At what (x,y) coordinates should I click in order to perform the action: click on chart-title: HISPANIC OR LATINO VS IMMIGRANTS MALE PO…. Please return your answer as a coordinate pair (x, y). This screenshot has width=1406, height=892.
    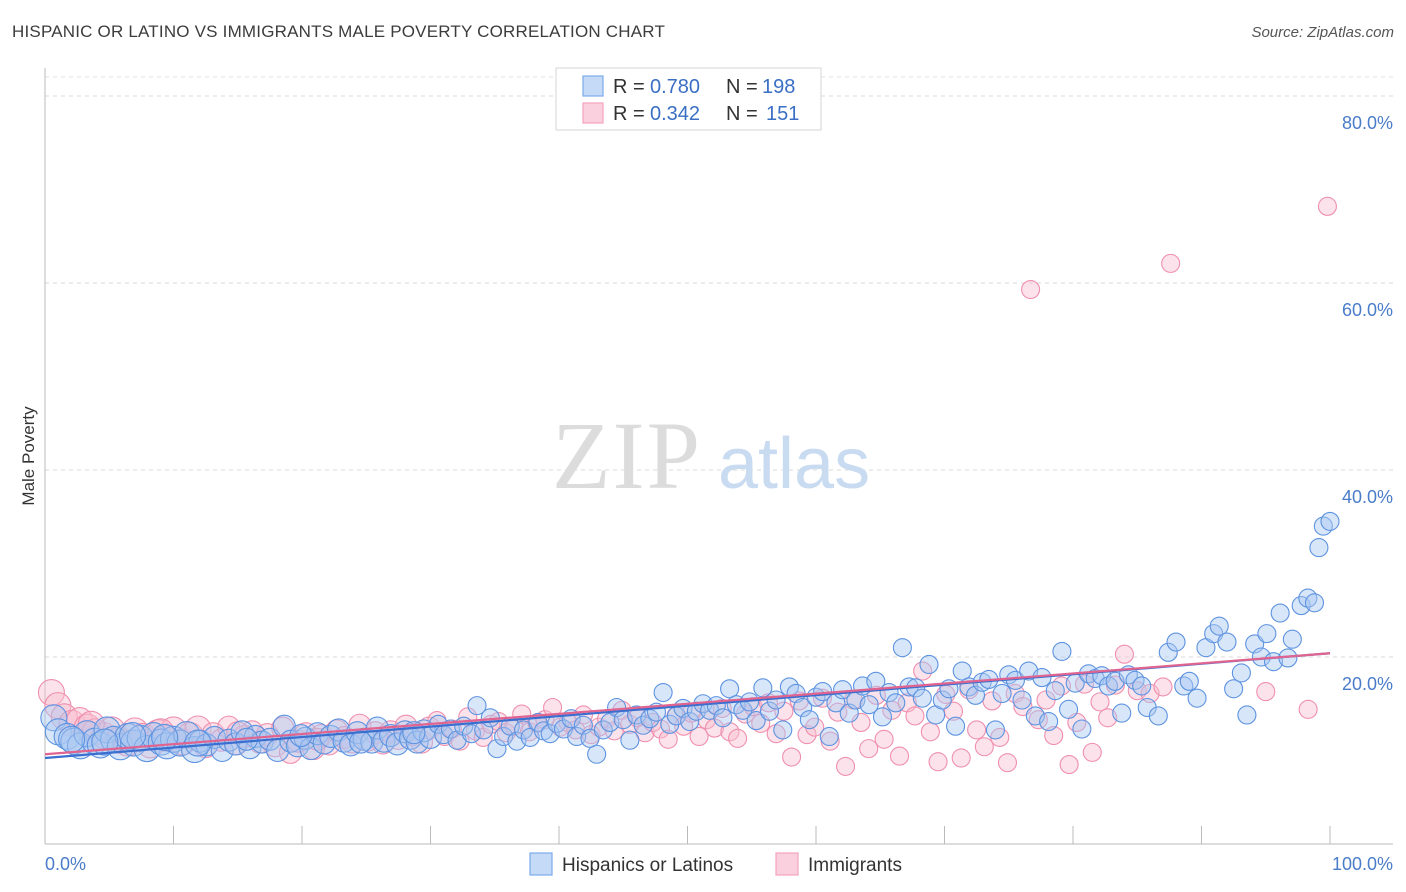
    Looking at the image, I should click on (339, 31).